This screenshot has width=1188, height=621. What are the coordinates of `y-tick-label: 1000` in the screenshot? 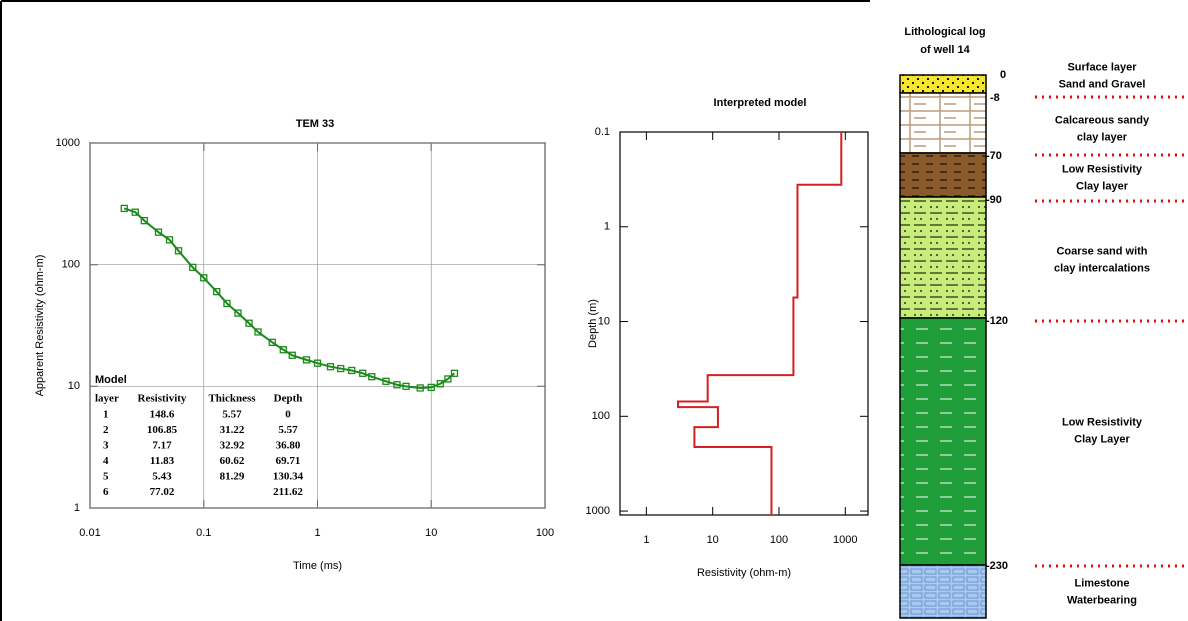 It's located at (598, 511).